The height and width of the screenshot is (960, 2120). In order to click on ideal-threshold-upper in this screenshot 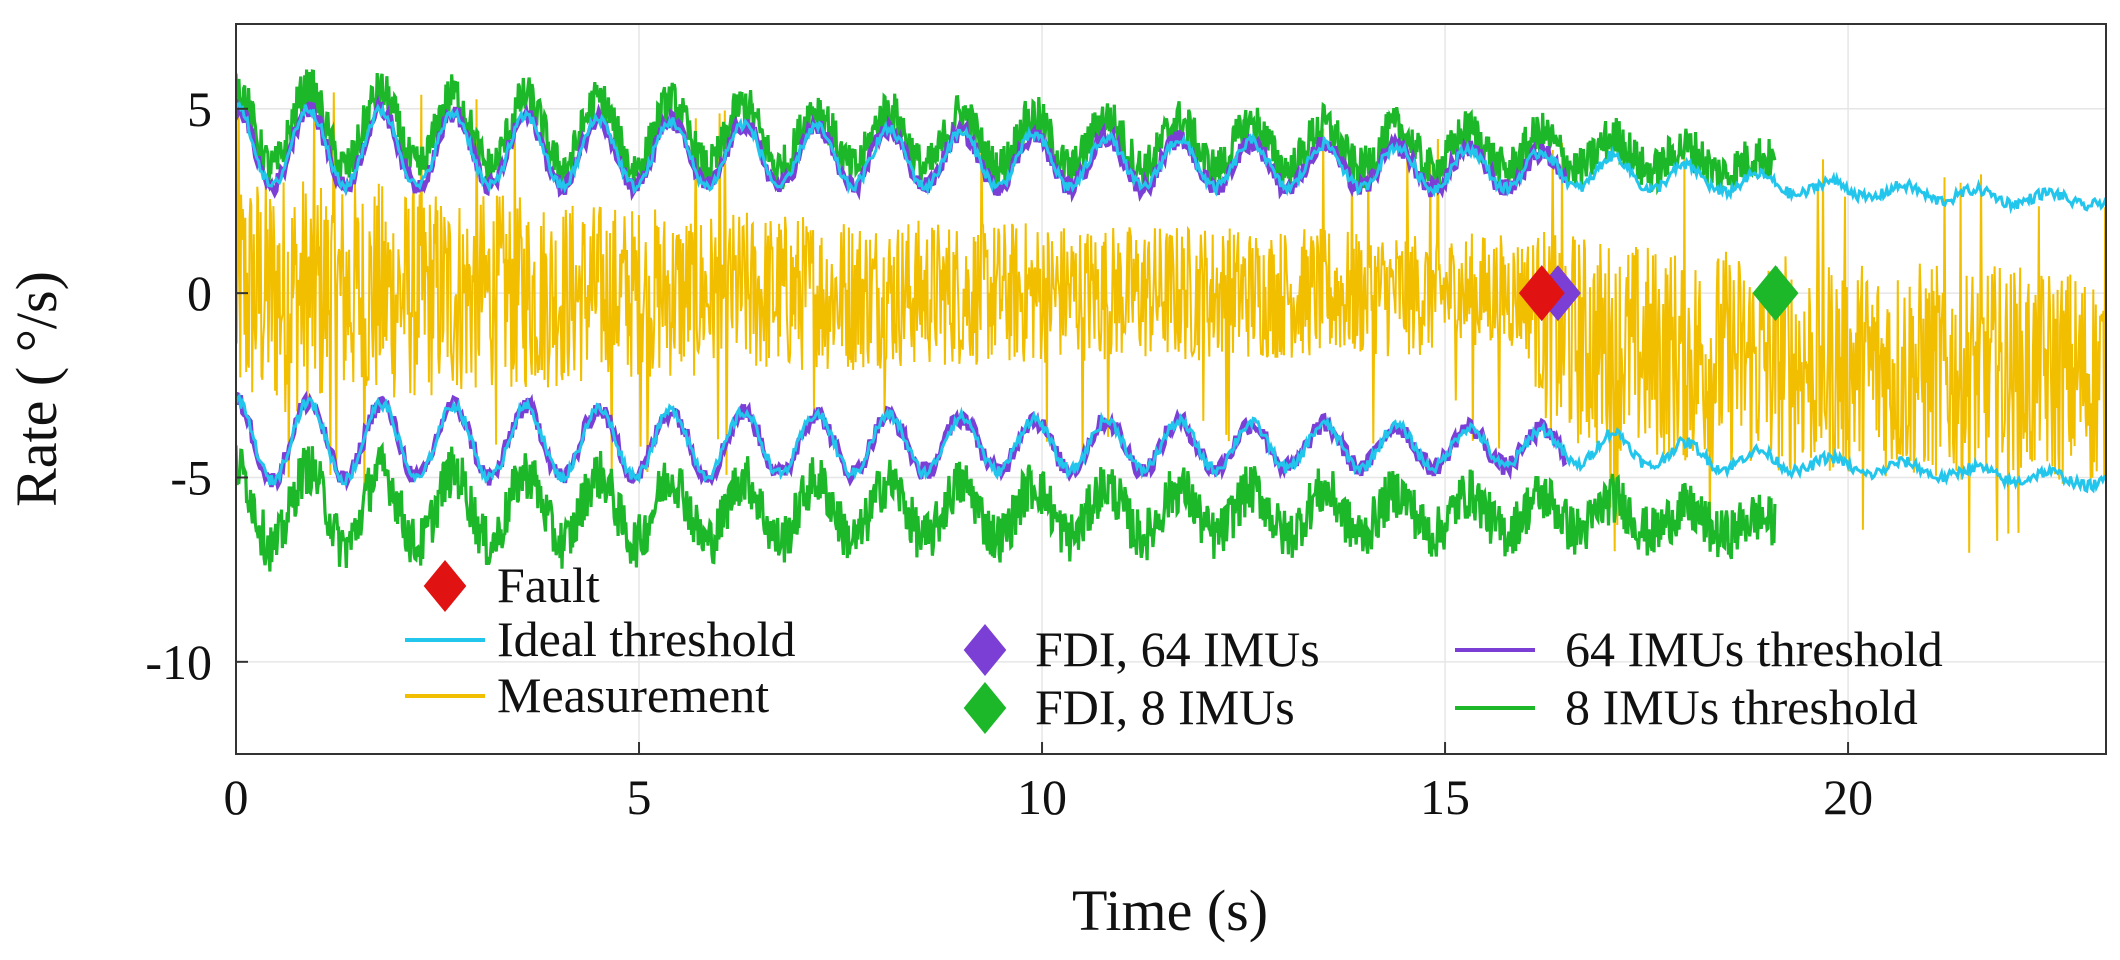, I will do `click(1171, 158)`.